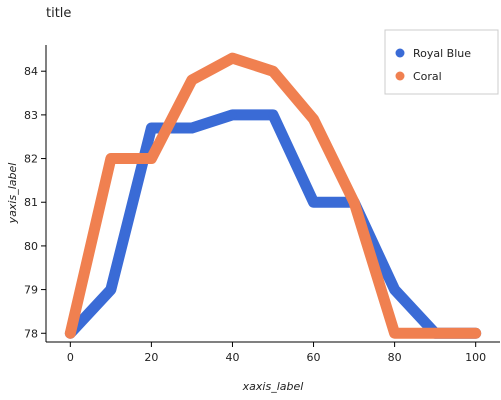 The image size is (501, 400). I want to click on x-tick-label: 20, so click(151, 357).